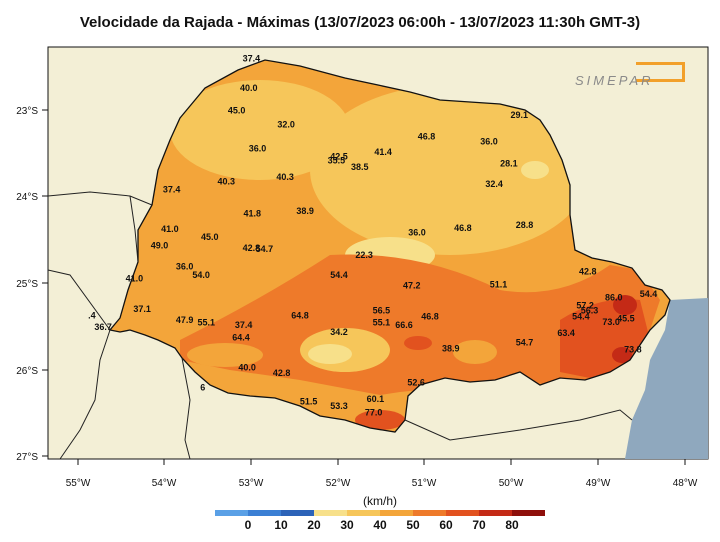 This screenshot has width=720, height=542. Describe the element at coordinates (300, 316) in the screenshot. I see `station-value-label: 64.8` at that location.